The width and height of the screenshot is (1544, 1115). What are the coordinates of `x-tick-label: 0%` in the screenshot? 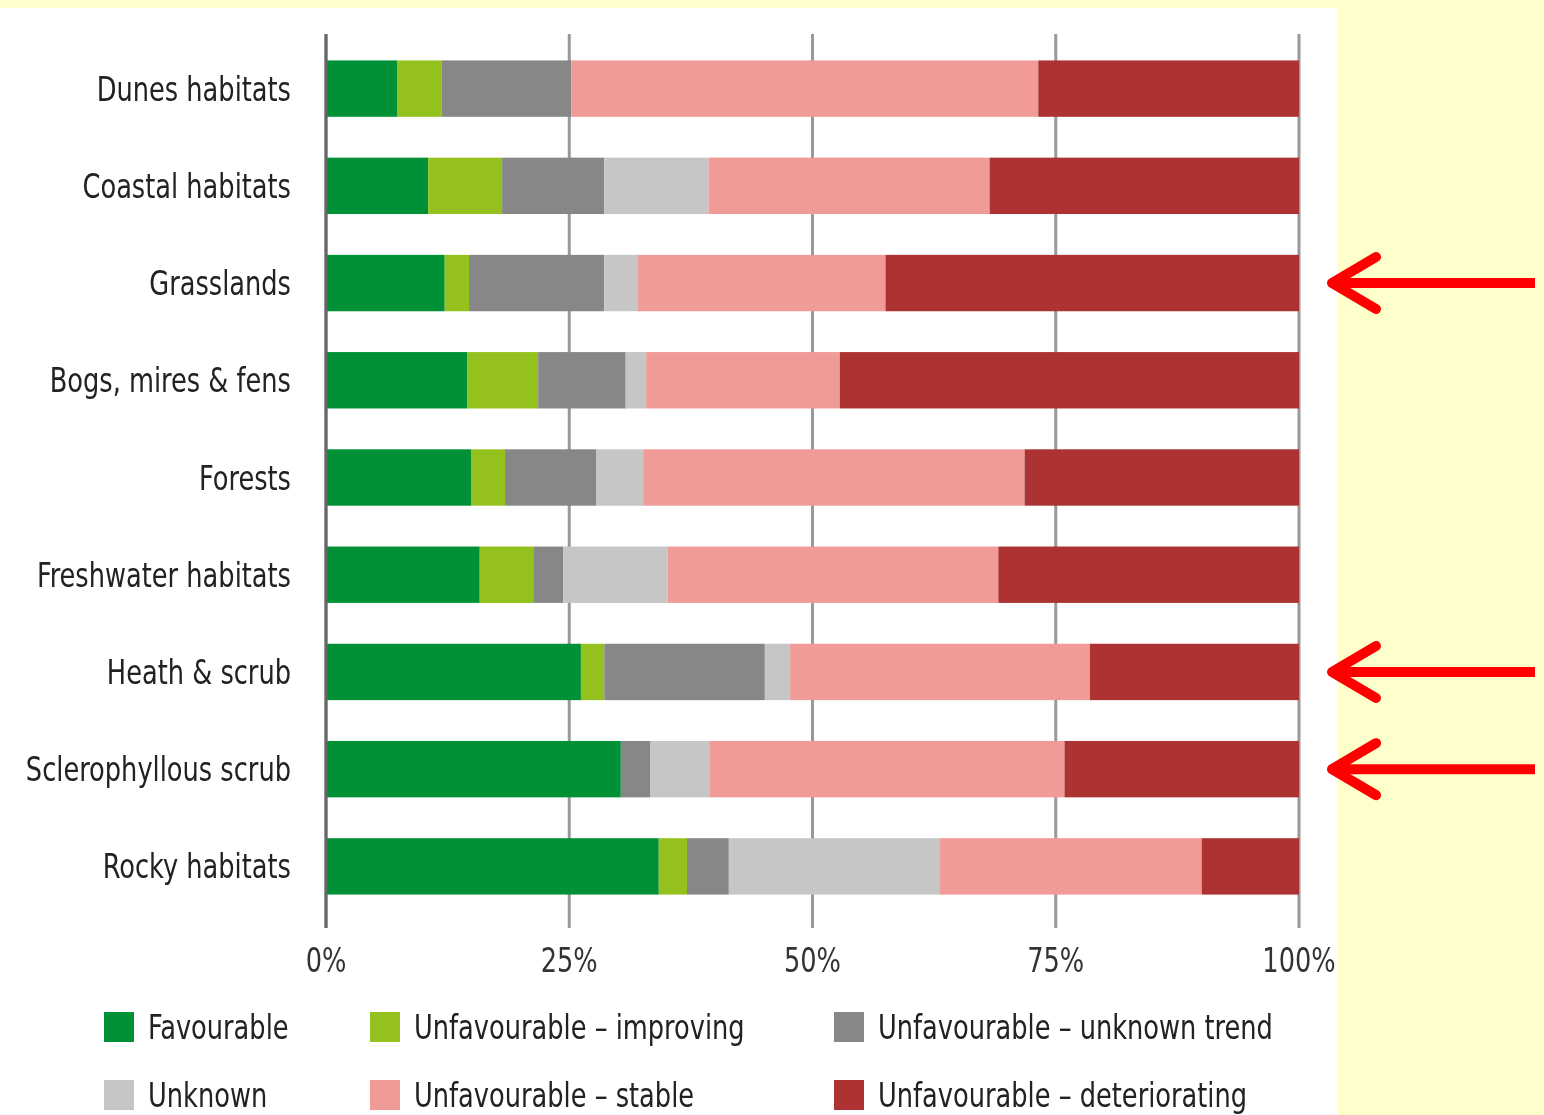 It's located at (326, 960).